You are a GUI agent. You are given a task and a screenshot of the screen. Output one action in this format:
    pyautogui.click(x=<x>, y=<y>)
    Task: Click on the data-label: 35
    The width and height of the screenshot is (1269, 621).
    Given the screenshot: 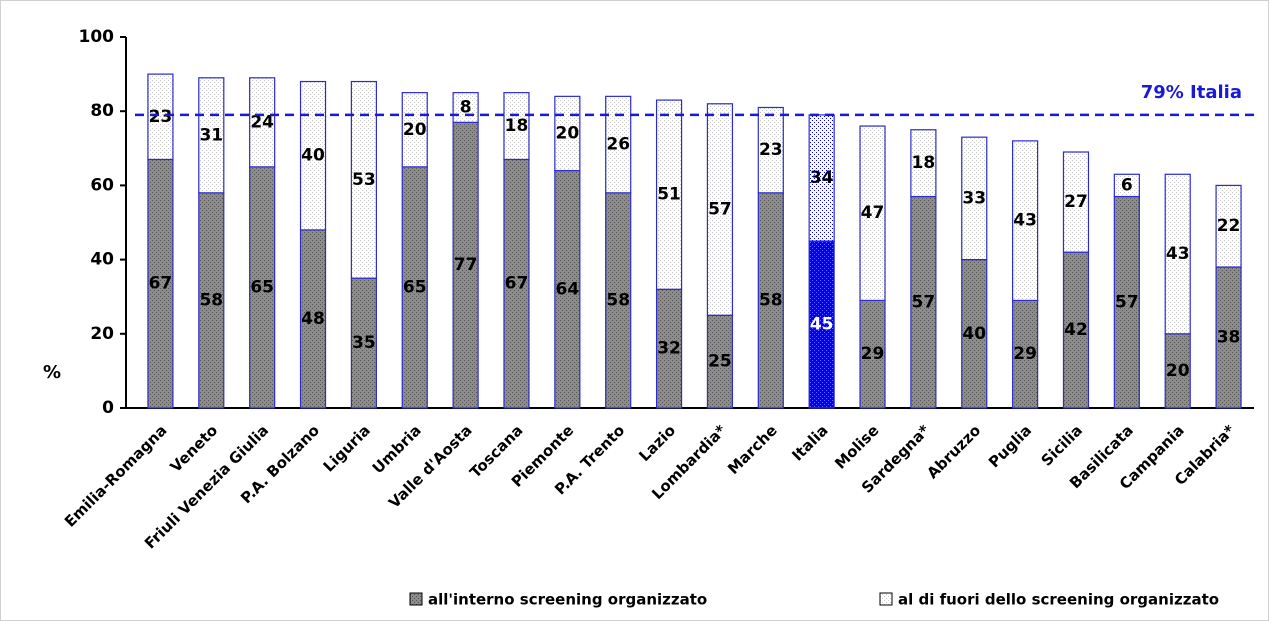 What is the action you would take?
    pyautogui.click(x=364, y=343)
    